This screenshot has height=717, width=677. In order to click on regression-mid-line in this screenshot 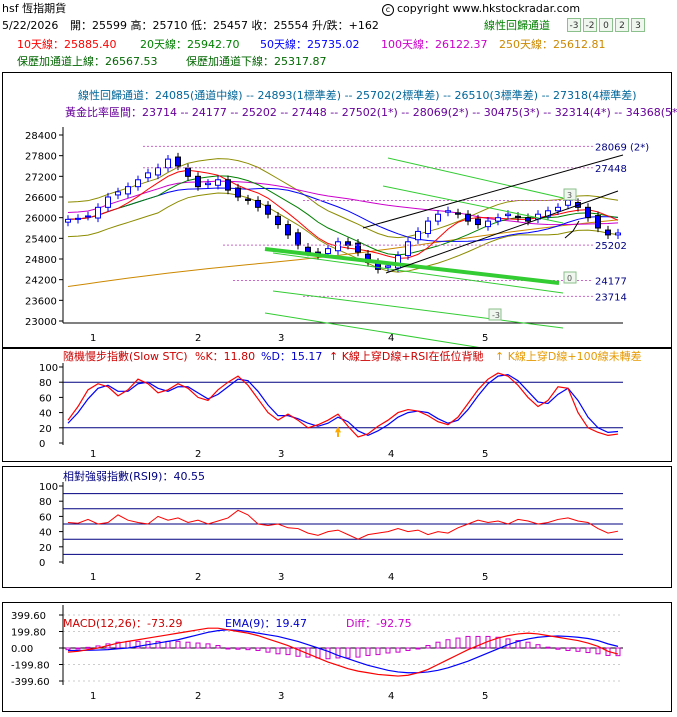, I will do `click(412, 266)`.